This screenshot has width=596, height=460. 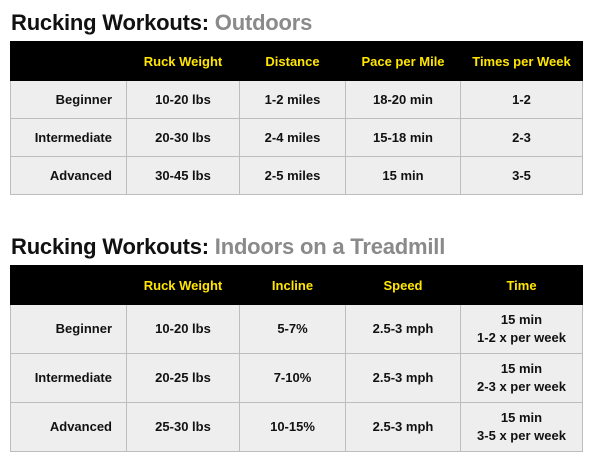 What do you see at coordinates (521, 427) in the screenshot?
I see `time-cell: 15 min 3-5 x per week` at bounding box center [521, 427].